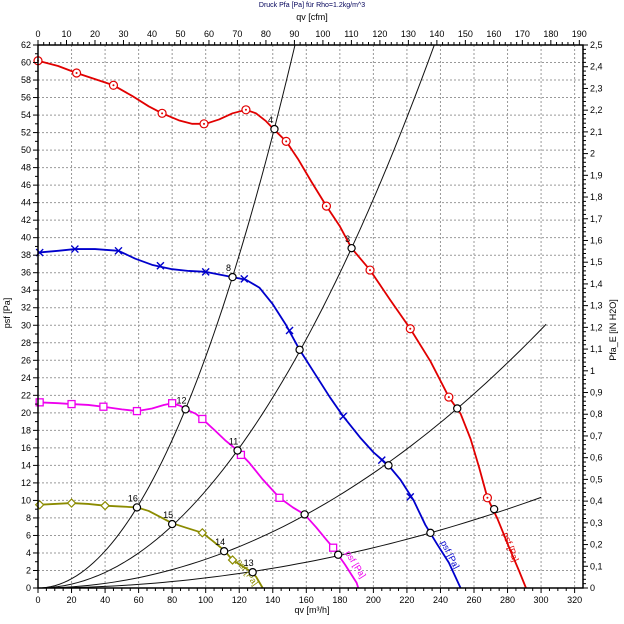  What do you see at coordinates (26, 203) in the screenshot?
I see `left-axis-tick-label: 44` at bounding box center [26, 203].